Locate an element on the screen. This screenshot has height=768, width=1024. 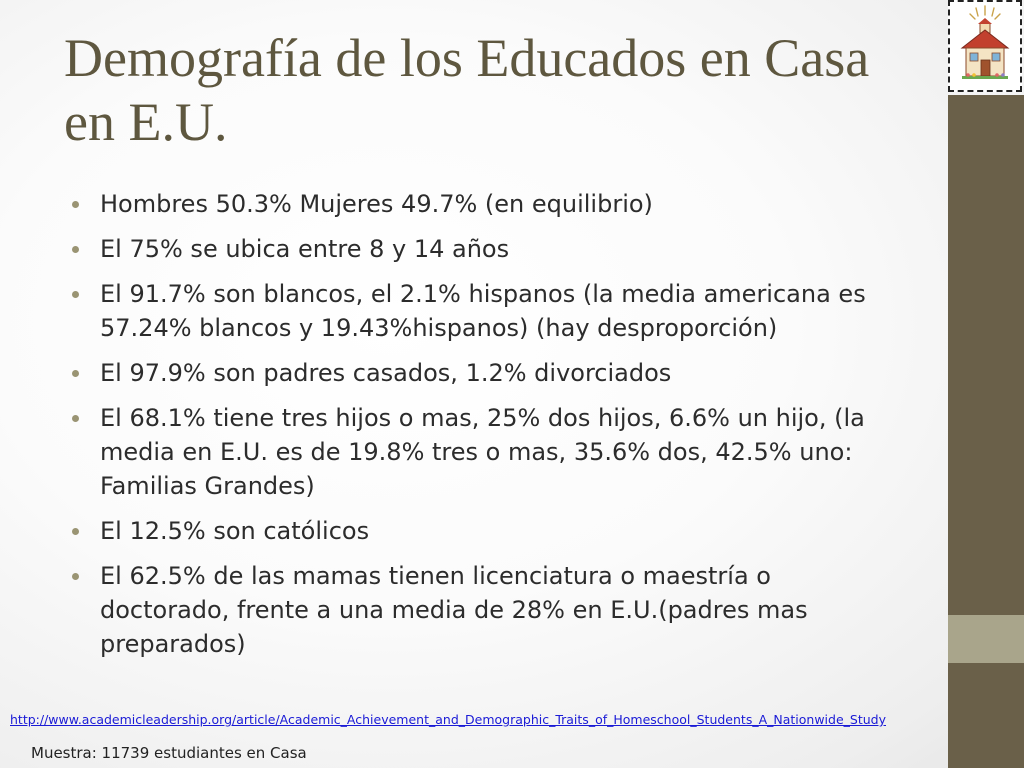
side-band-light is located at coordinates (986, 639).